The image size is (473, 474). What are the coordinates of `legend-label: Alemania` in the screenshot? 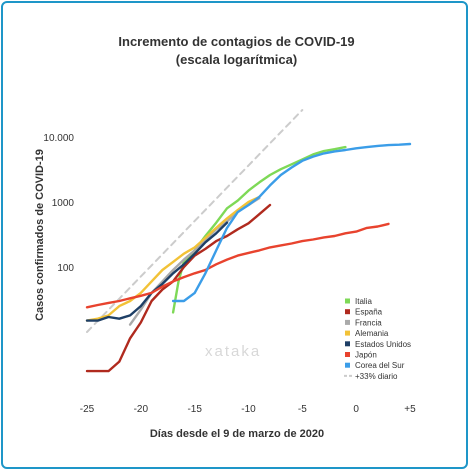 It's located at (372, 333).